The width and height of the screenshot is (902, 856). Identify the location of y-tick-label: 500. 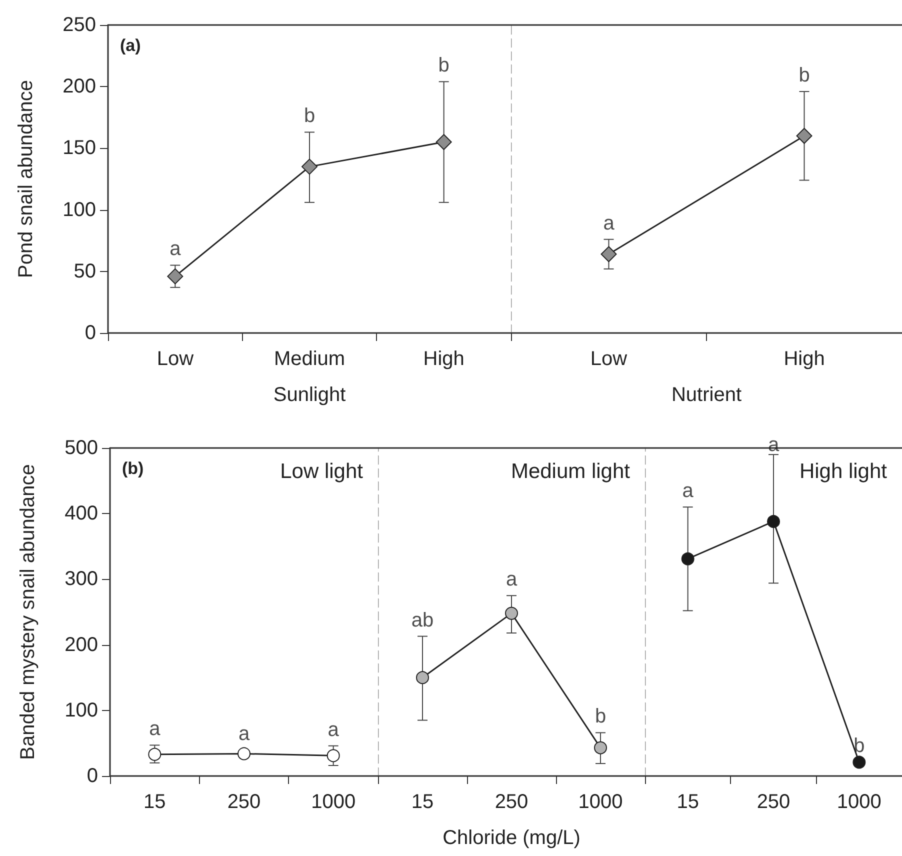
(81, 448).